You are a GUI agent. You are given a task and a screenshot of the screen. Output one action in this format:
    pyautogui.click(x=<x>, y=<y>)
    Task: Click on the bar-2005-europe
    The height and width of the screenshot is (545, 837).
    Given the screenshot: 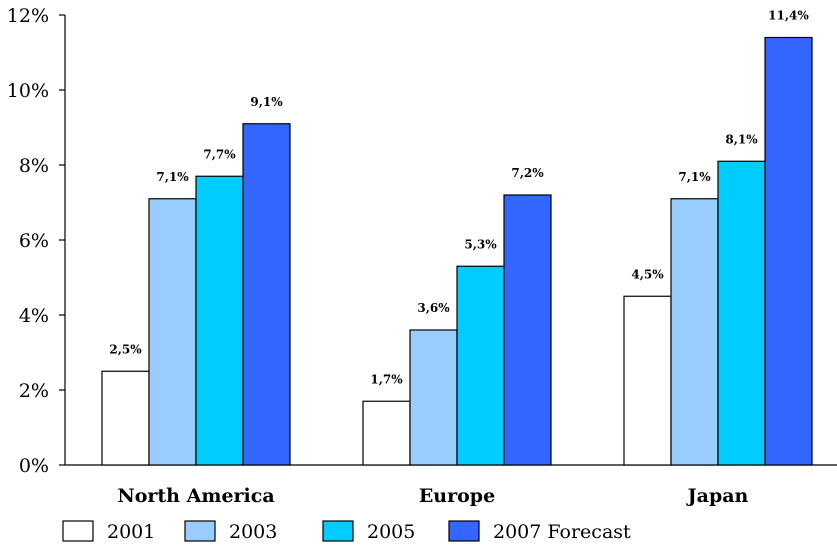 What is the action you would take?
    pyautogui.click(x=480, y=365)
    